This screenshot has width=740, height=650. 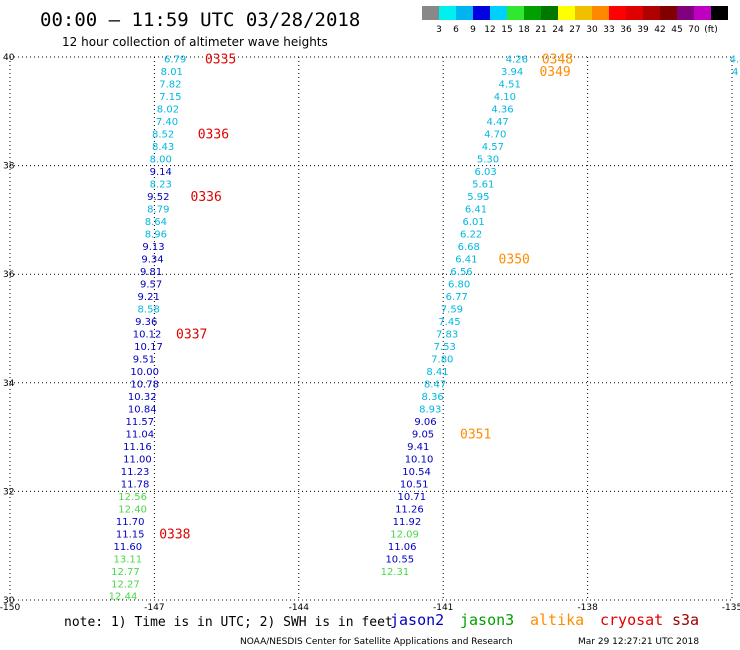 What do you see at coordinates (473, 222) in the screenshot?
I see `wave-height-value: 6.01` at bounding box center [473, 222].